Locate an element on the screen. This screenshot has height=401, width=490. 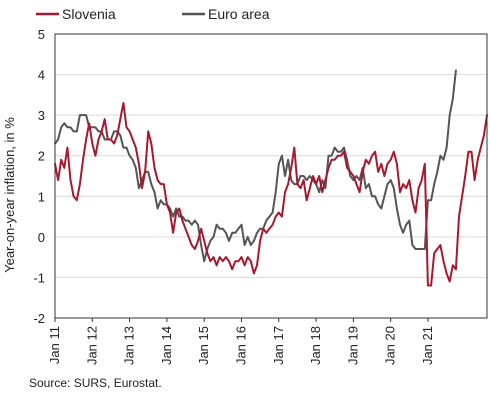
x-tick-label: Jan 13 is located at coordinates (129, 345).